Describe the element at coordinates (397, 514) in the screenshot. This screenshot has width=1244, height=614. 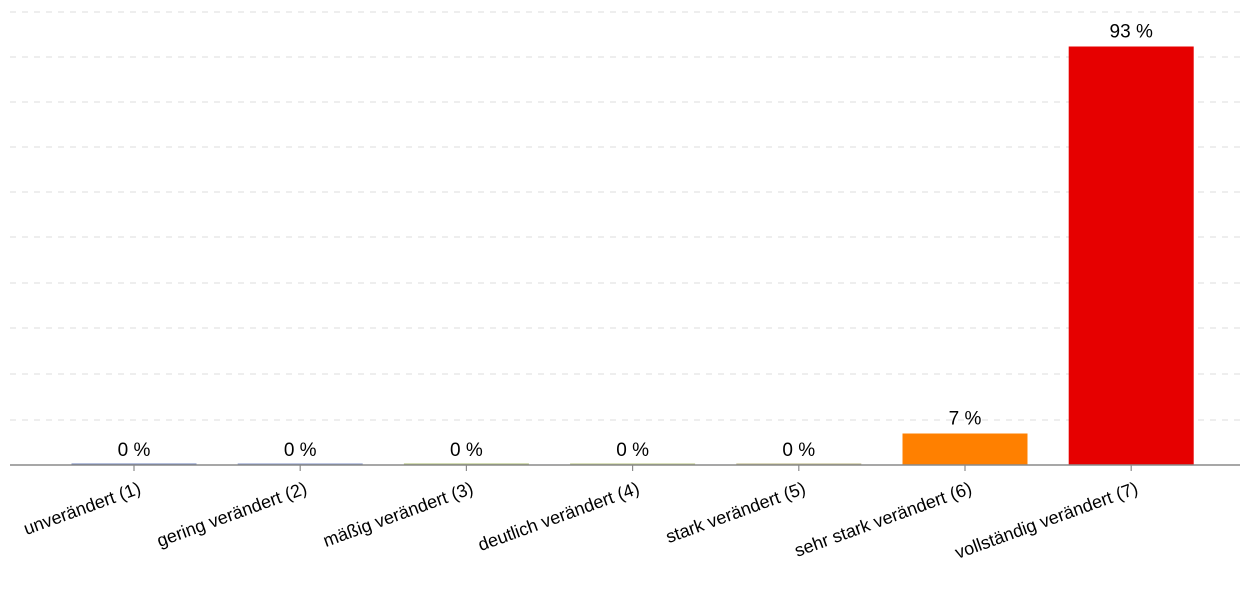
I see `category-label: mäßig verändert (3)` at that location.